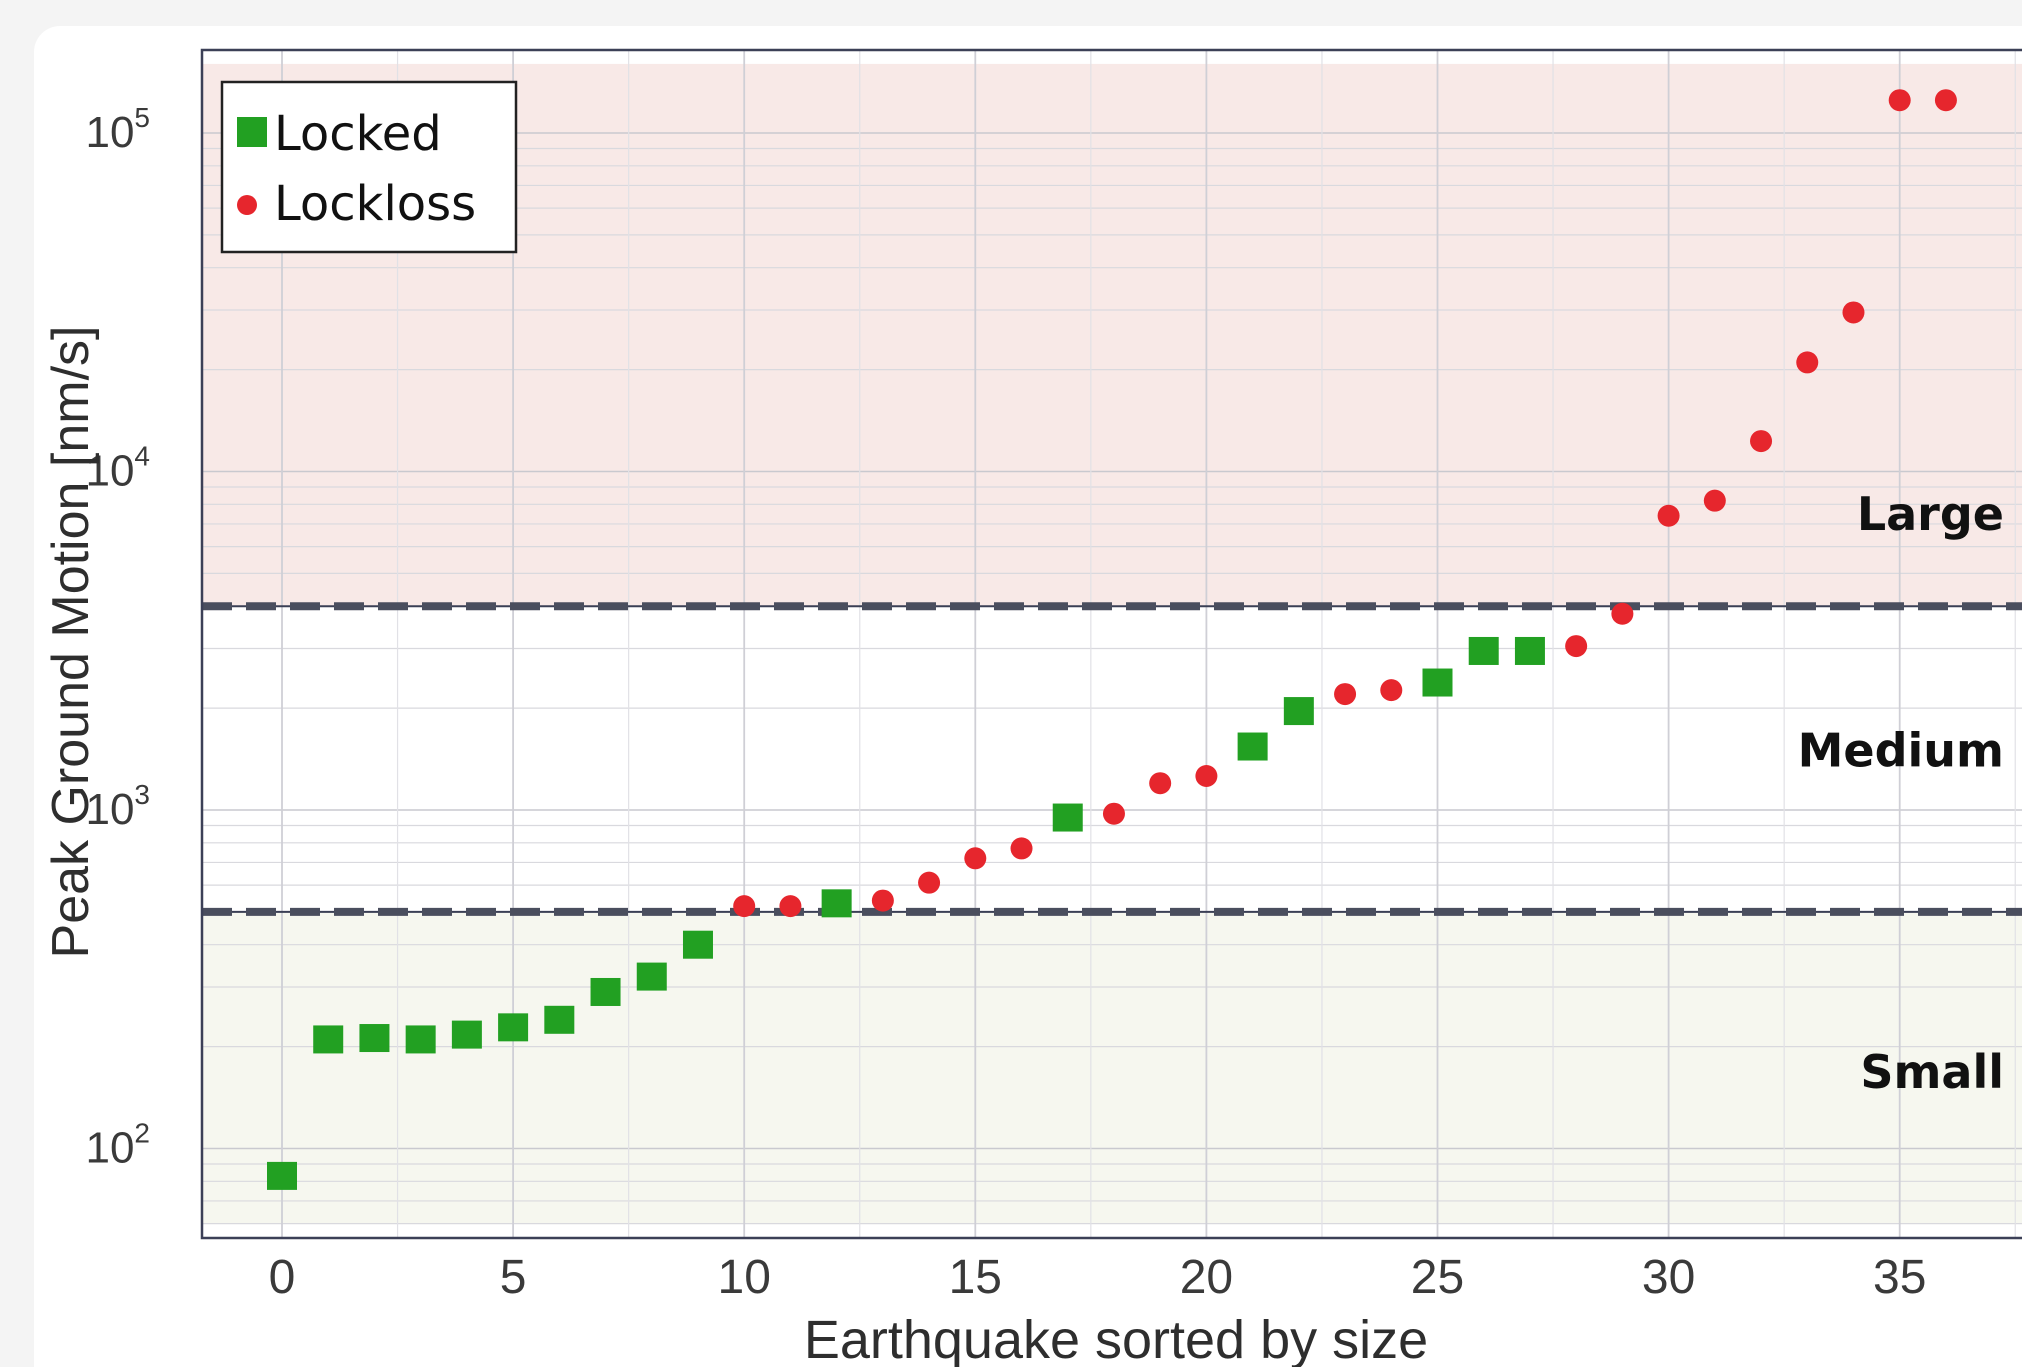  I want to click on x-tick-label: 10, so click(744, 1277).